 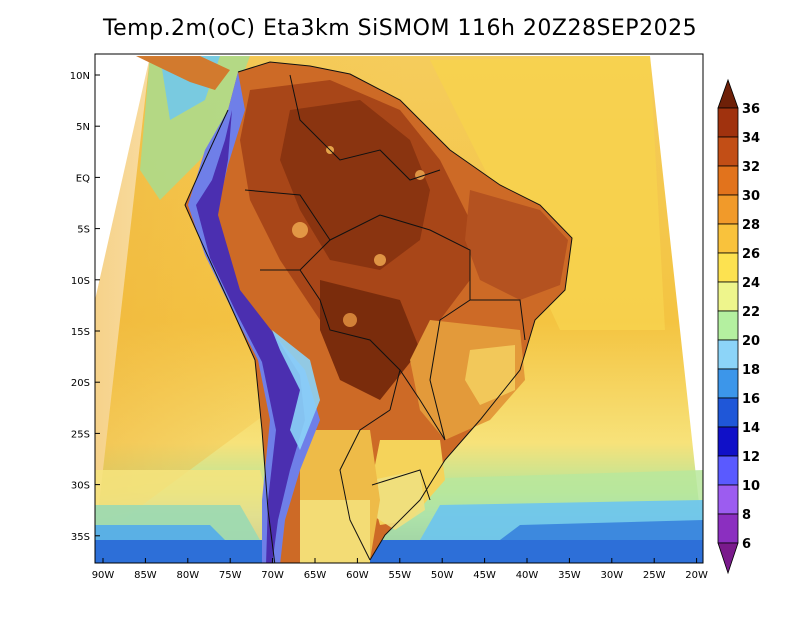 I want to click on colorbar-label: 28, so click(x=751, y=225).